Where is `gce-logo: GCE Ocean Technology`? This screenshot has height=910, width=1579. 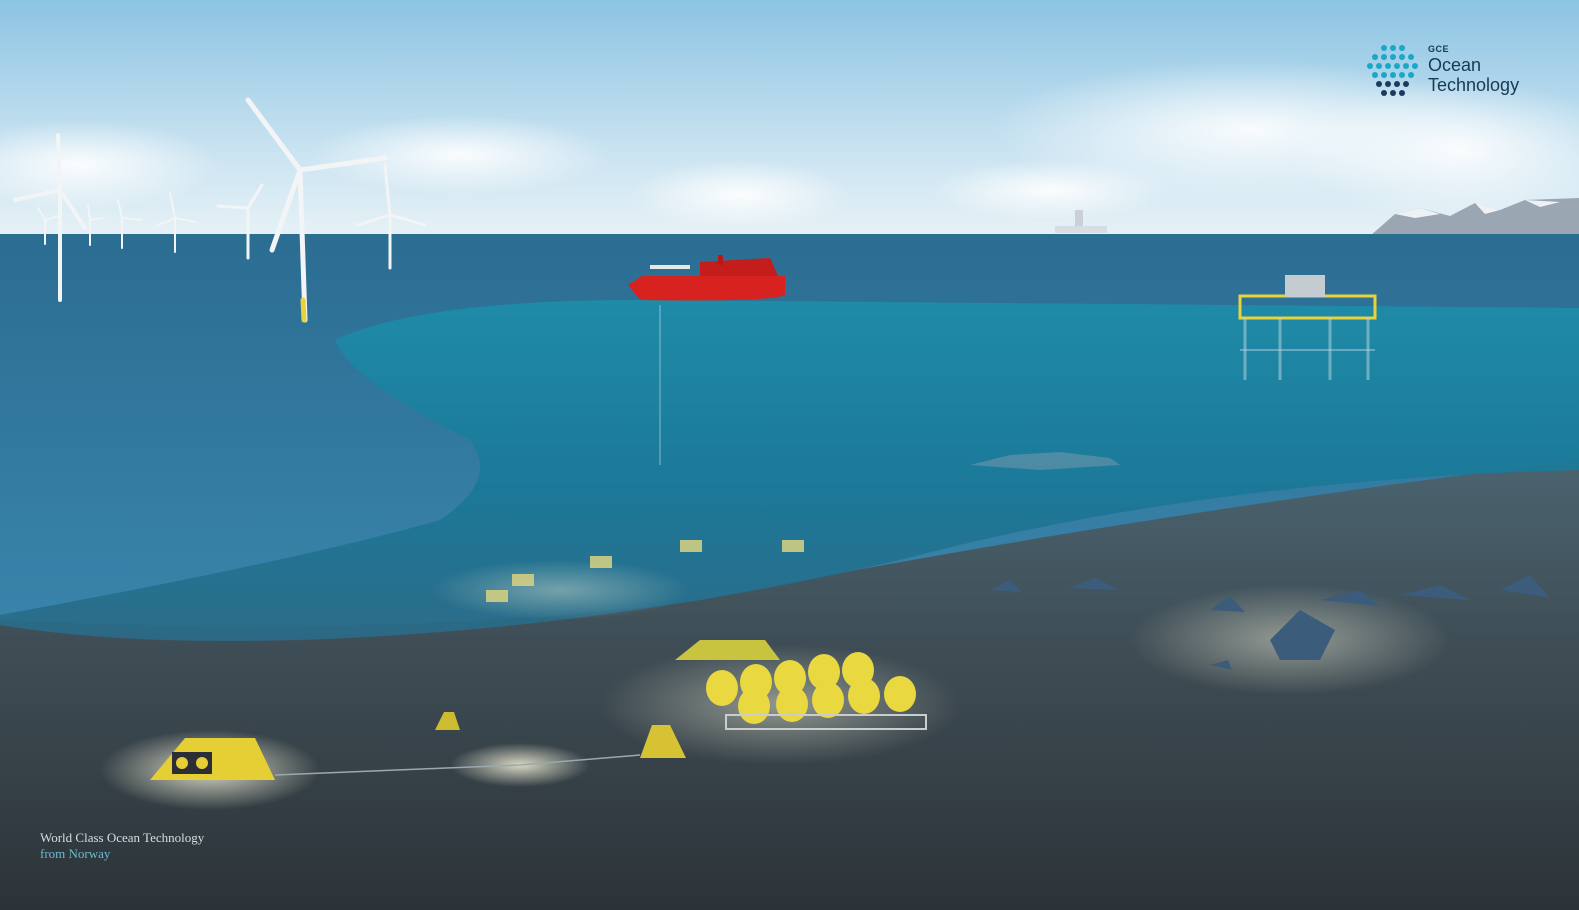 gce-logo: GCE Ocean Technology is located at coordinates (1461, 72).